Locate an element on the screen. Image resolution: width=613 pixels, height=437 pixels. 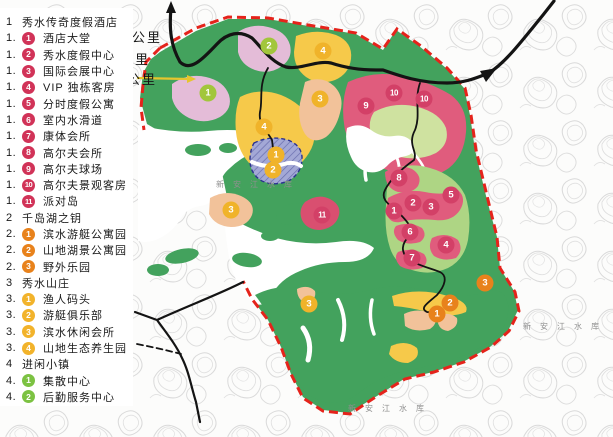
legend-item-marker: 8 is located at coordinates (28, 153).